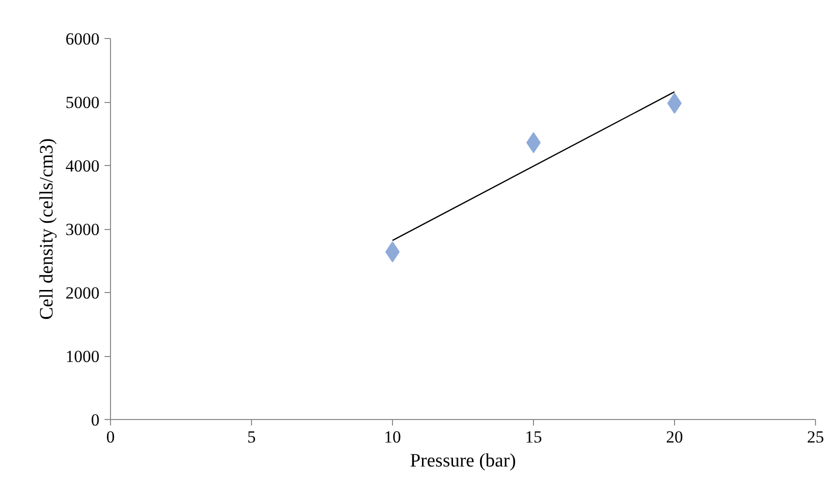 This screenshot has height=479, width=839. Describe the element at coordinates (95, 420) in the screenshot. I see `y-tick-label: 0` at that location.